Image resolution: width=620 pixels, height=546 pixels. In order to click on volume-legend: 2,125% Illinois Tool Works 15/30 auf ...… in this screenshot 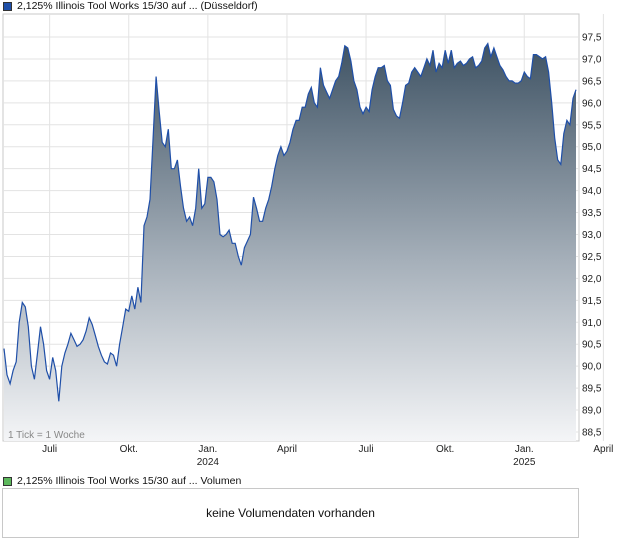, I will do `click(122, 481)`.